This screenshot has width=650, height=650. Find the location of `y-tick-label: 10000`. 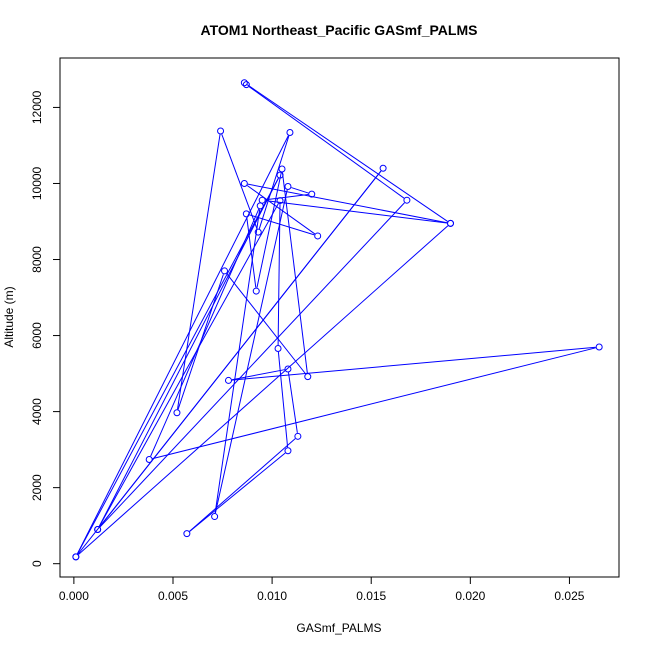

y-tick-label: 10000 is located at coordinates (37, 183).